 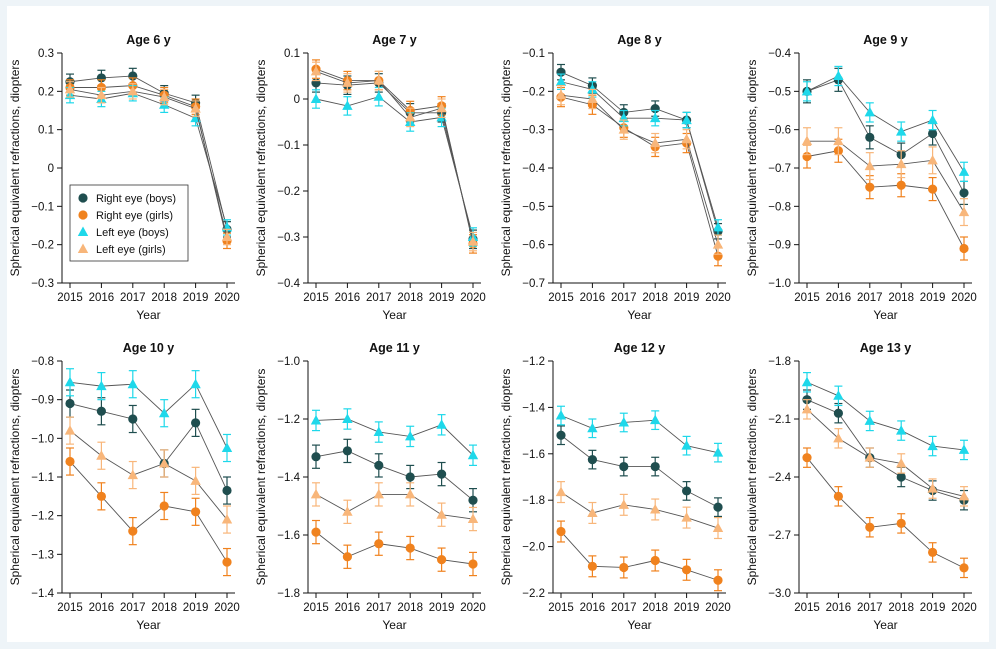 I want to click on y-tick-label: −0.4, so click(x=533, y=169).